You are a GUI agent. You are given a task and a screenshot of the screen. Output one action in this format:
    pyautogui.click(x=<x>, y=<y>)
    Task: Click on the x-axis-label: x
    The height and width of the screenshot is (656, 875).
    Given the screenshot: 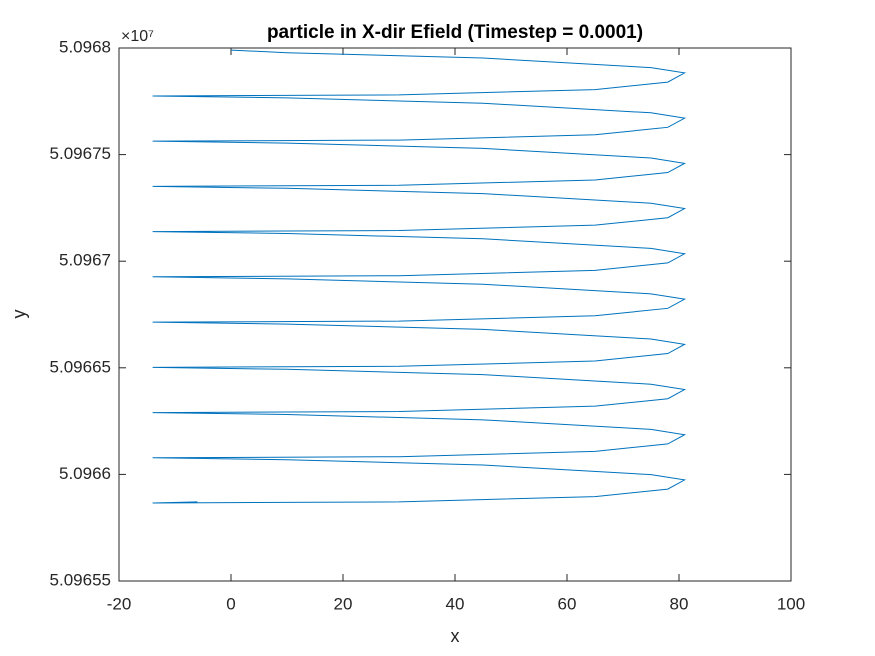 What is the action you would take?
    pyautogui.click(x=455, y=636)
    